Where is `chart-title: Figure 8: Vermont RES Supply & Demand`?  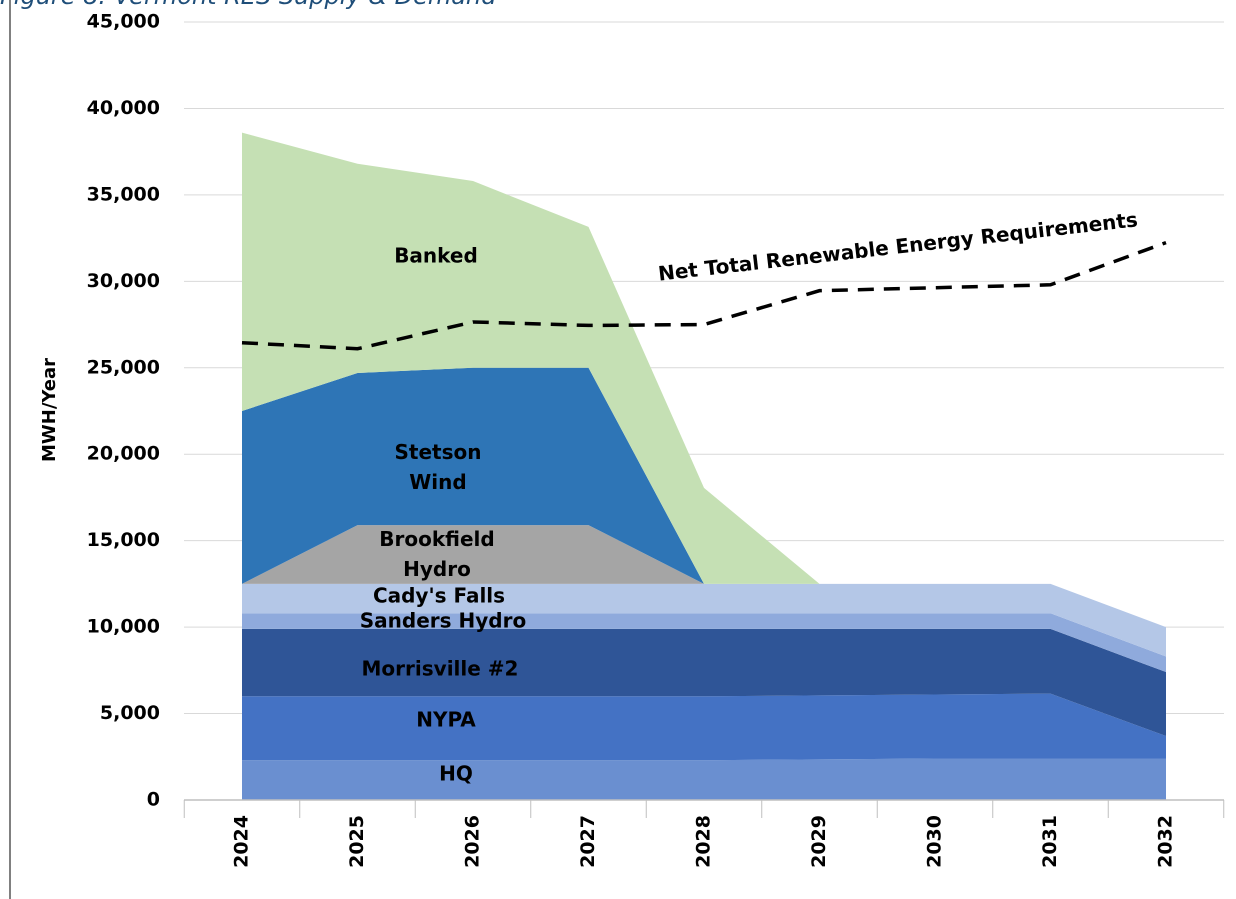 chart-title: Figure 8: Vermont RES Supply & Demand is located at coordinates (248, 5).